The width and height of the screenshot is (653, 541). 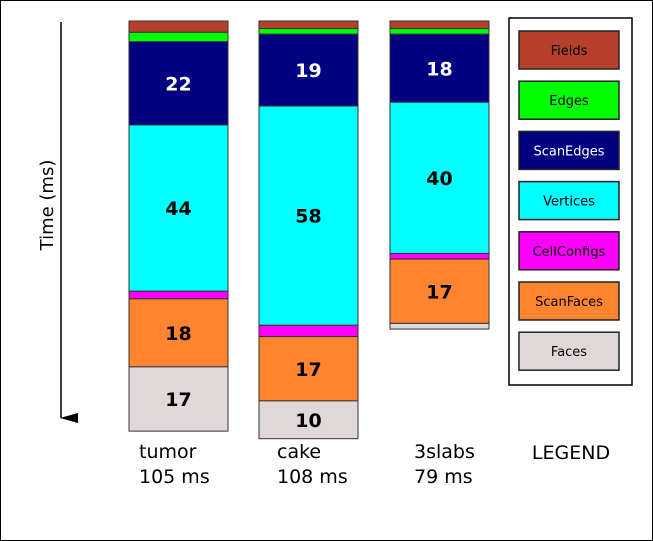 I want to click on legend-swatch-edges, so click(x=569, y=100).